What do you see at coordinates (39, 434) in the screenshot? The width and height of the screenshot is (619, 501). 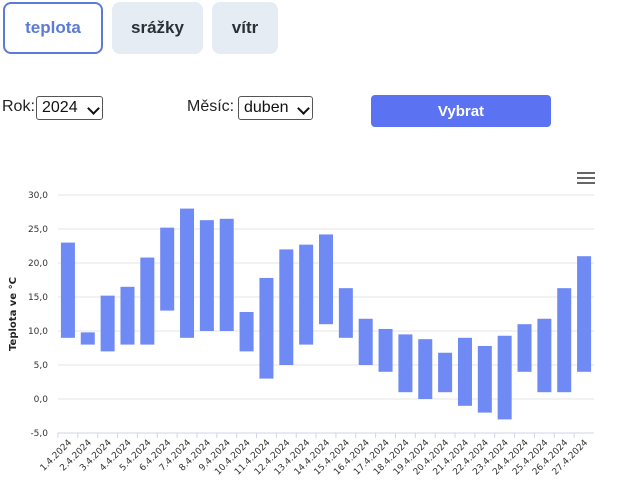 I see `y-tick-label: -5,0` at bounding box center [39, 434].